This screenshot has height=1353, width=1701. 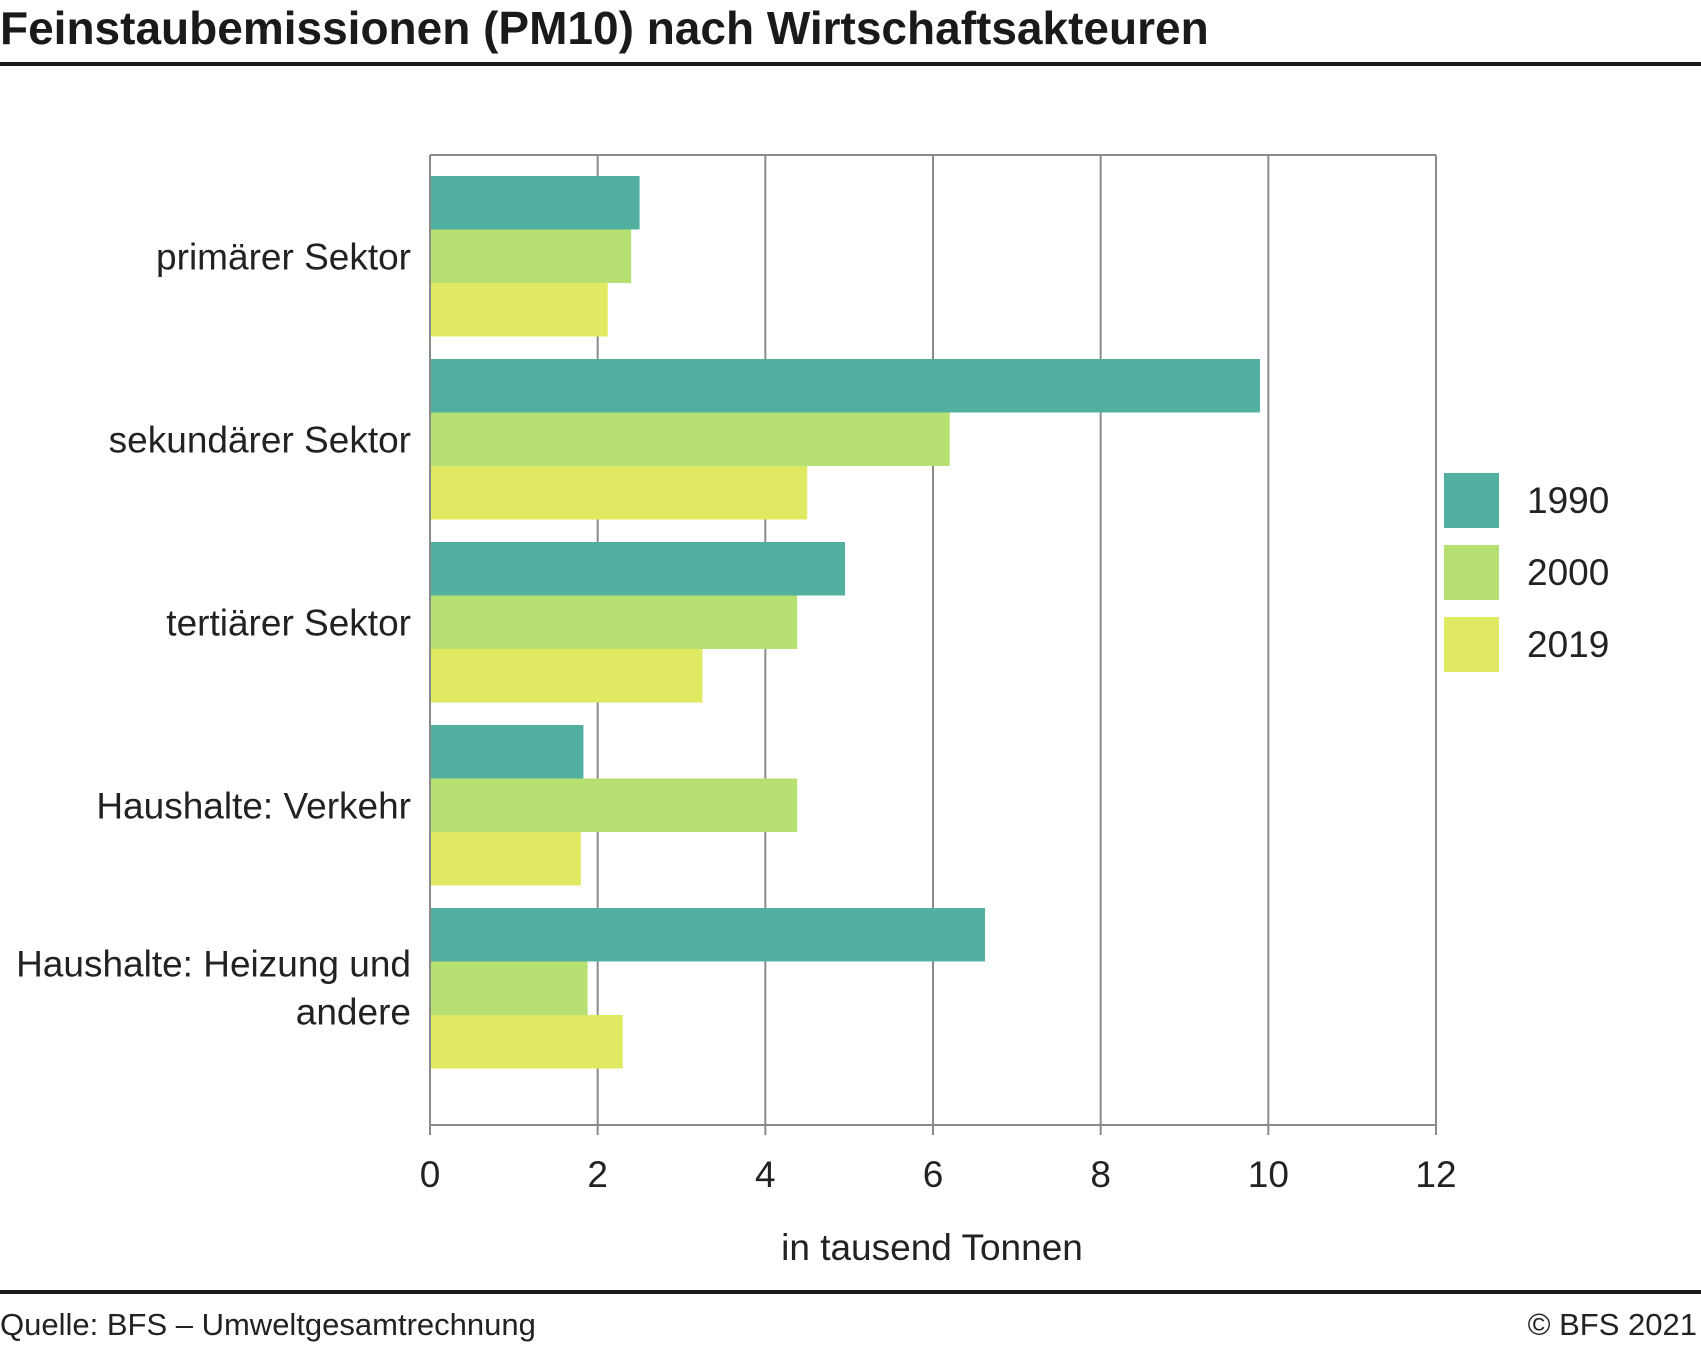 I want to click on category-label: Haushalte: Heizung und andere, so click(x=213, y=987).